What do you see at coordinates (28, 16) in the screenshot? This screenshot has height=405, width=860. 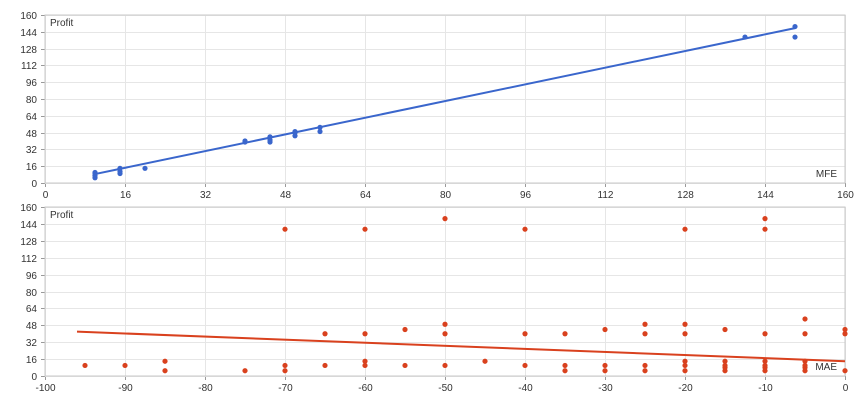 I see `mfe-y-tick-label: 160` at bounding box center [28, 16].